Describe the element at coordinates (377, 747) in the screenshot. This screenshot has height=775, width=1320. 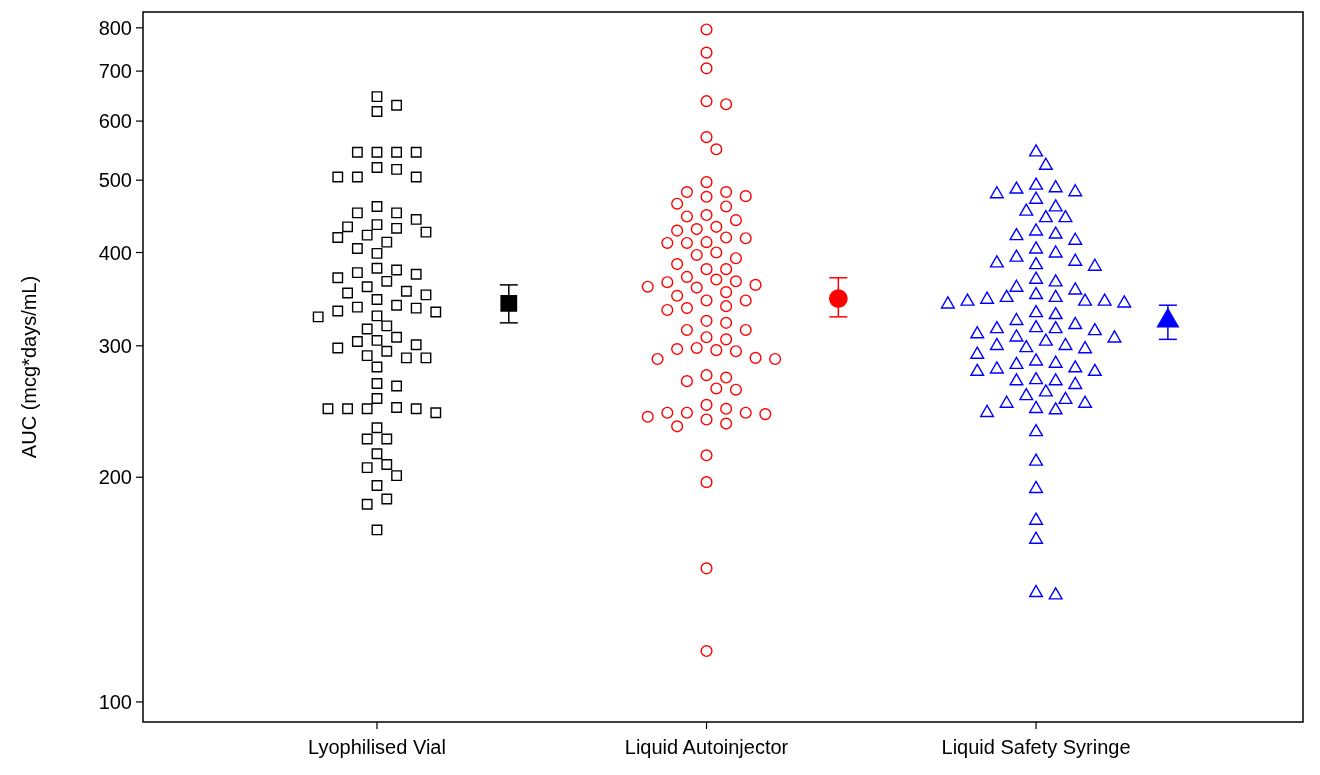
I see `x-tick-label: Lyophilised Vial` at that location.